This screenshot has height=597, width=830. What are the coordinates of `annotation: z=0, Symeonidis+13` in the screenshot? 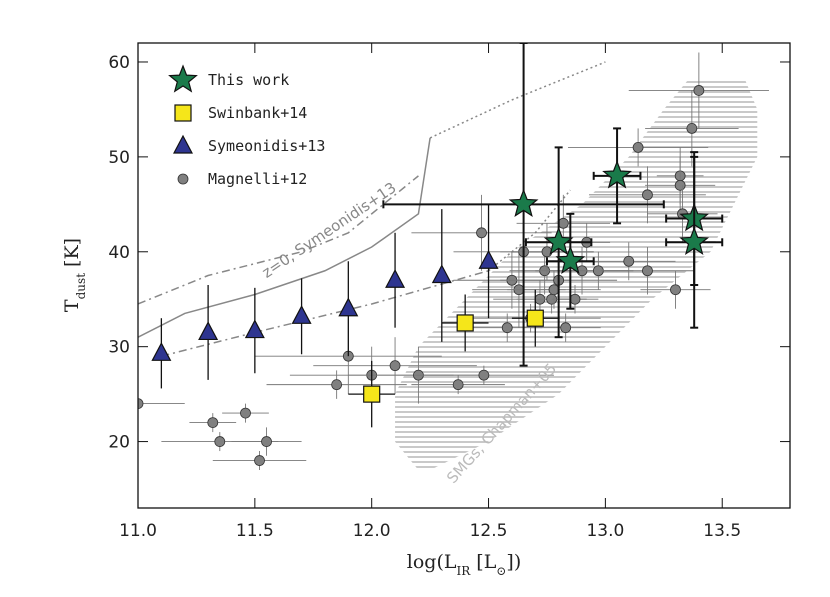 It's located at (329, 230).